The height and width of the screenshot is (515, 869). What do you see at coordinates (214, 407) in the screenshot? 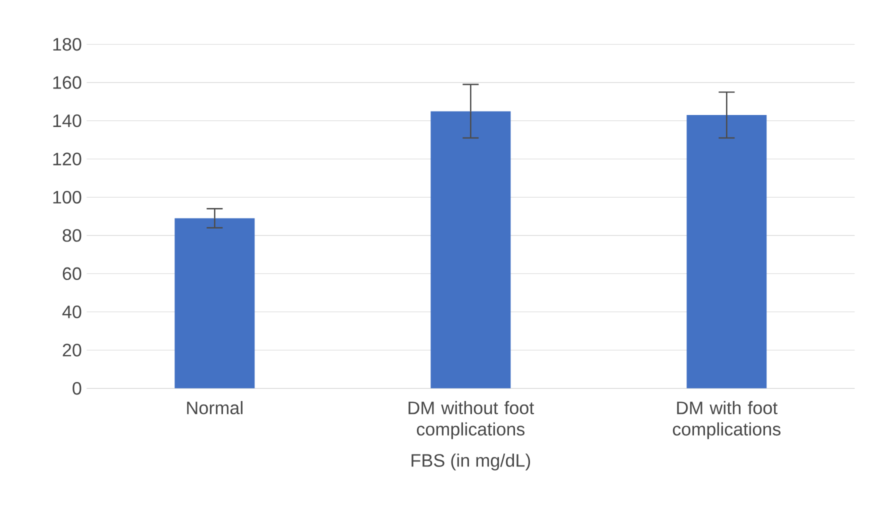
I see `x-tick-label: Normal` at bounding box center [214, 407].